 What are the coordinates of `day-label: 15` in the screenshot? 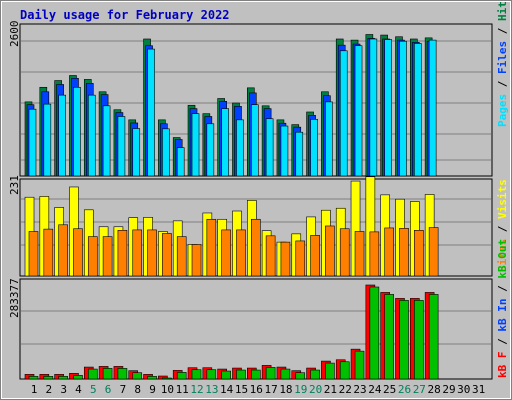 It's located at (241, 389).